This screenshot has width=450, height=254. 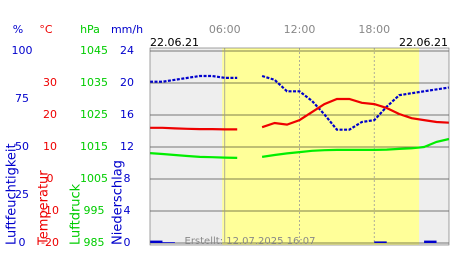 What do you see at coordinates (94, 50) in the screenshot?
I see `y-tick-label: 1045` at bounding box center [94, 50].